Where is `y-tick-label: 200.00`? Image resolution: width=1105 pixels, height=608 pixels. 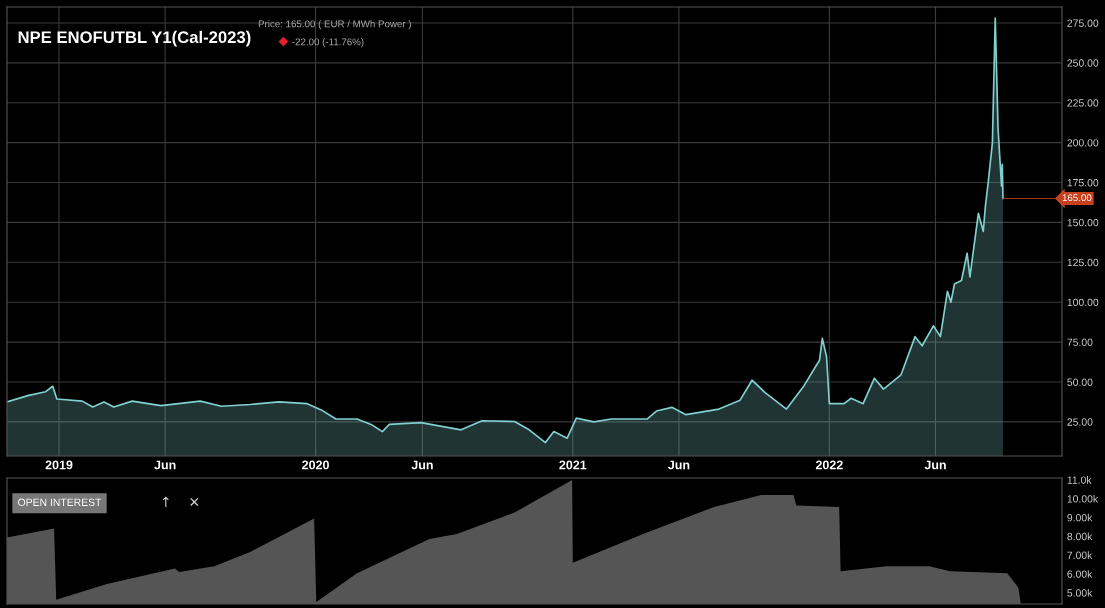 y-tick-label: 200.00 is located at coordinates (1083, 143).